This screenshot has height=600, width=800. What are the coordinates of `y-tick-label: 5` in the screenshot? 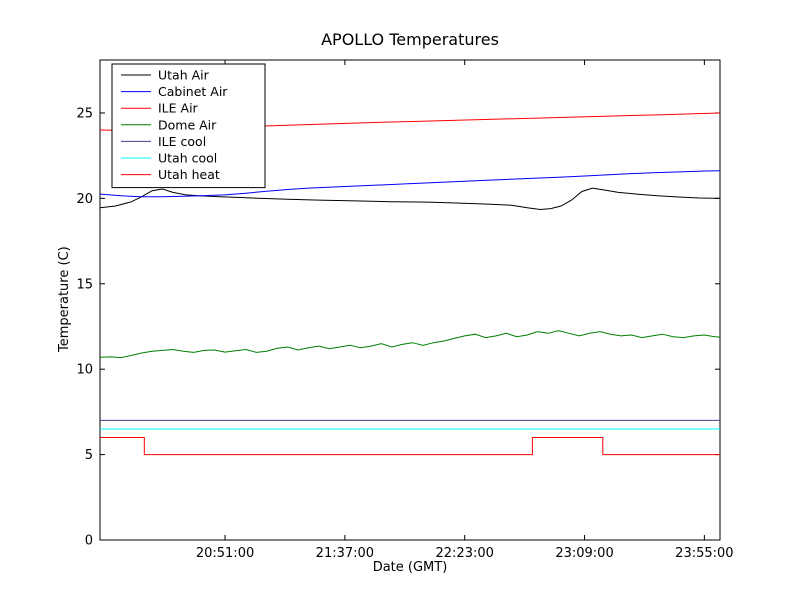 It's located at (89, 455).